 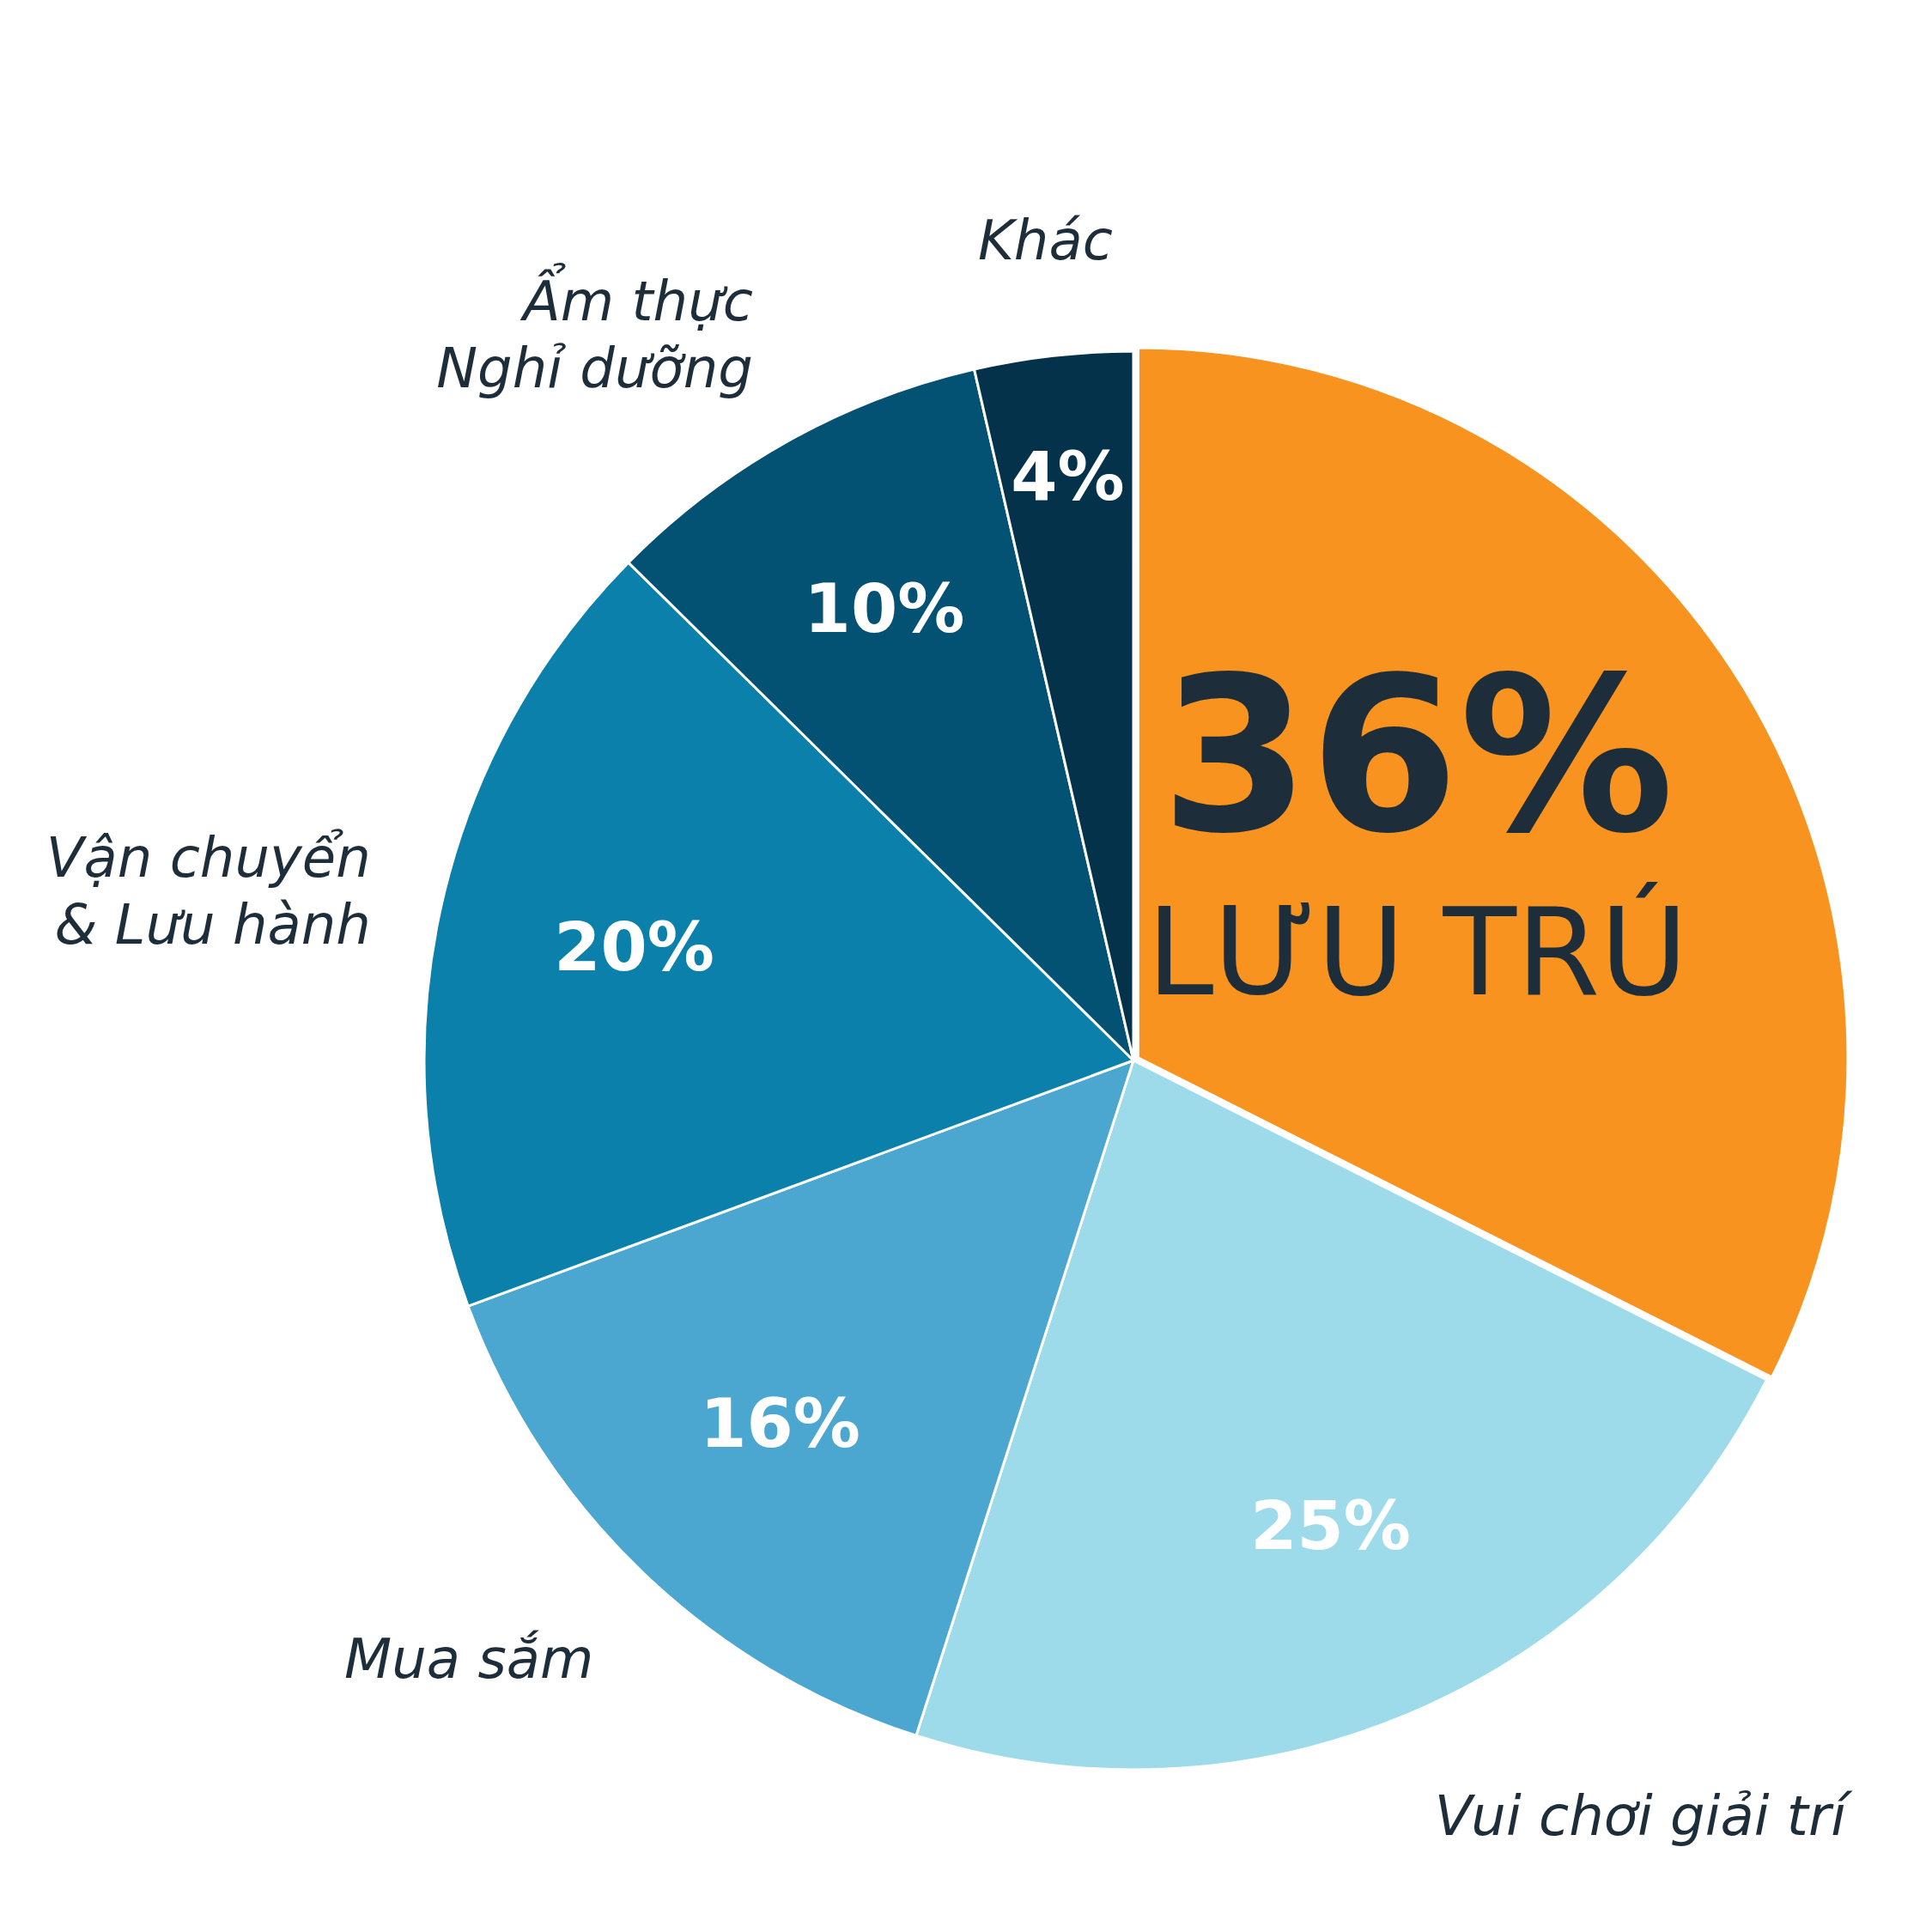 What do you see at coordinates (1068, 477) in the screenshot?
I see `data-label: 4%` at bounding box center [1068, 477].